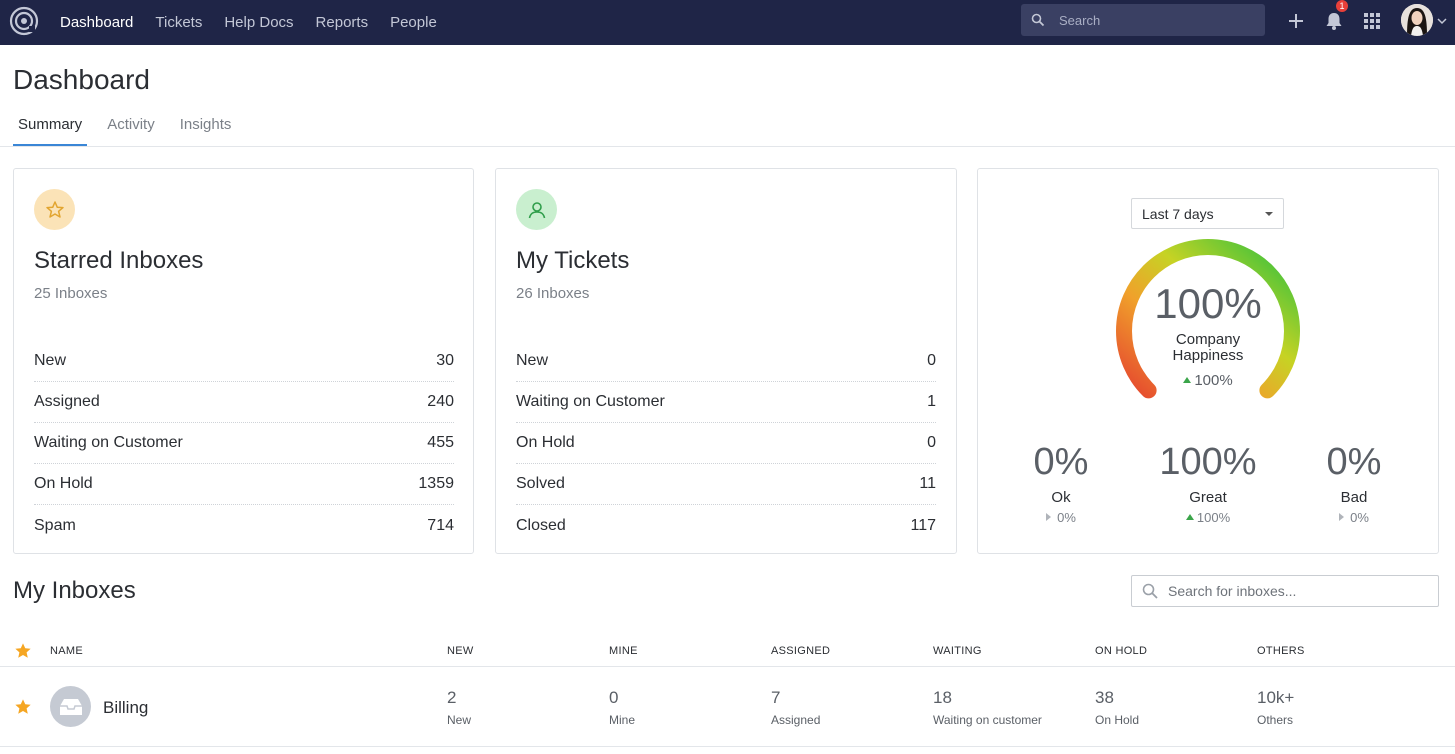  What do you see at coordinates (622, 707) in the screenshot?
I see `cell-mine: 0 Mine` at bounding box center [622, 707].